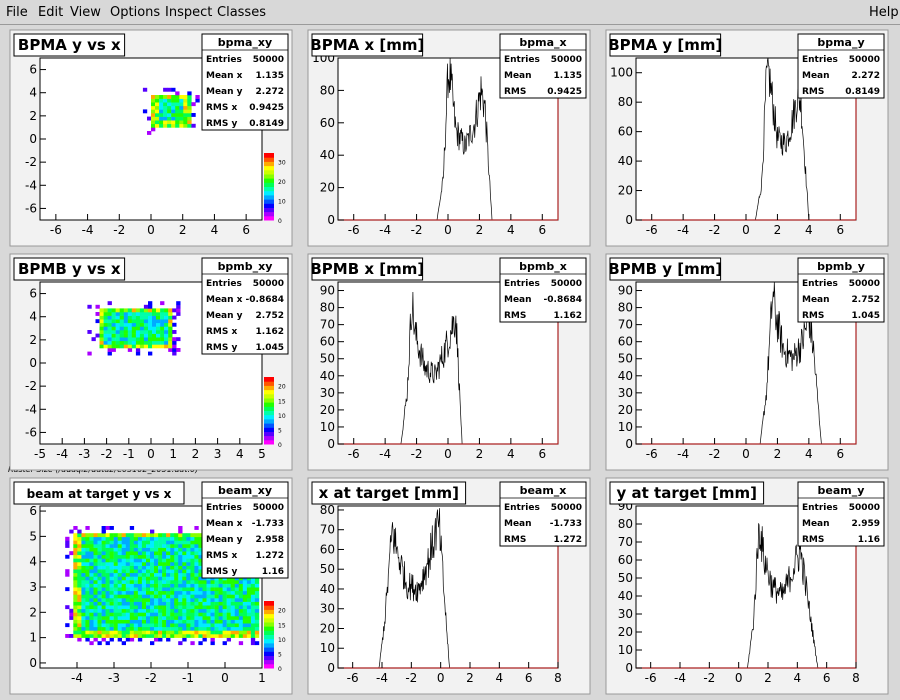  What do you see at coordinates (884, 12) in the screenshot?
I see `menu-help: Help` at bounding box center [884, 12].